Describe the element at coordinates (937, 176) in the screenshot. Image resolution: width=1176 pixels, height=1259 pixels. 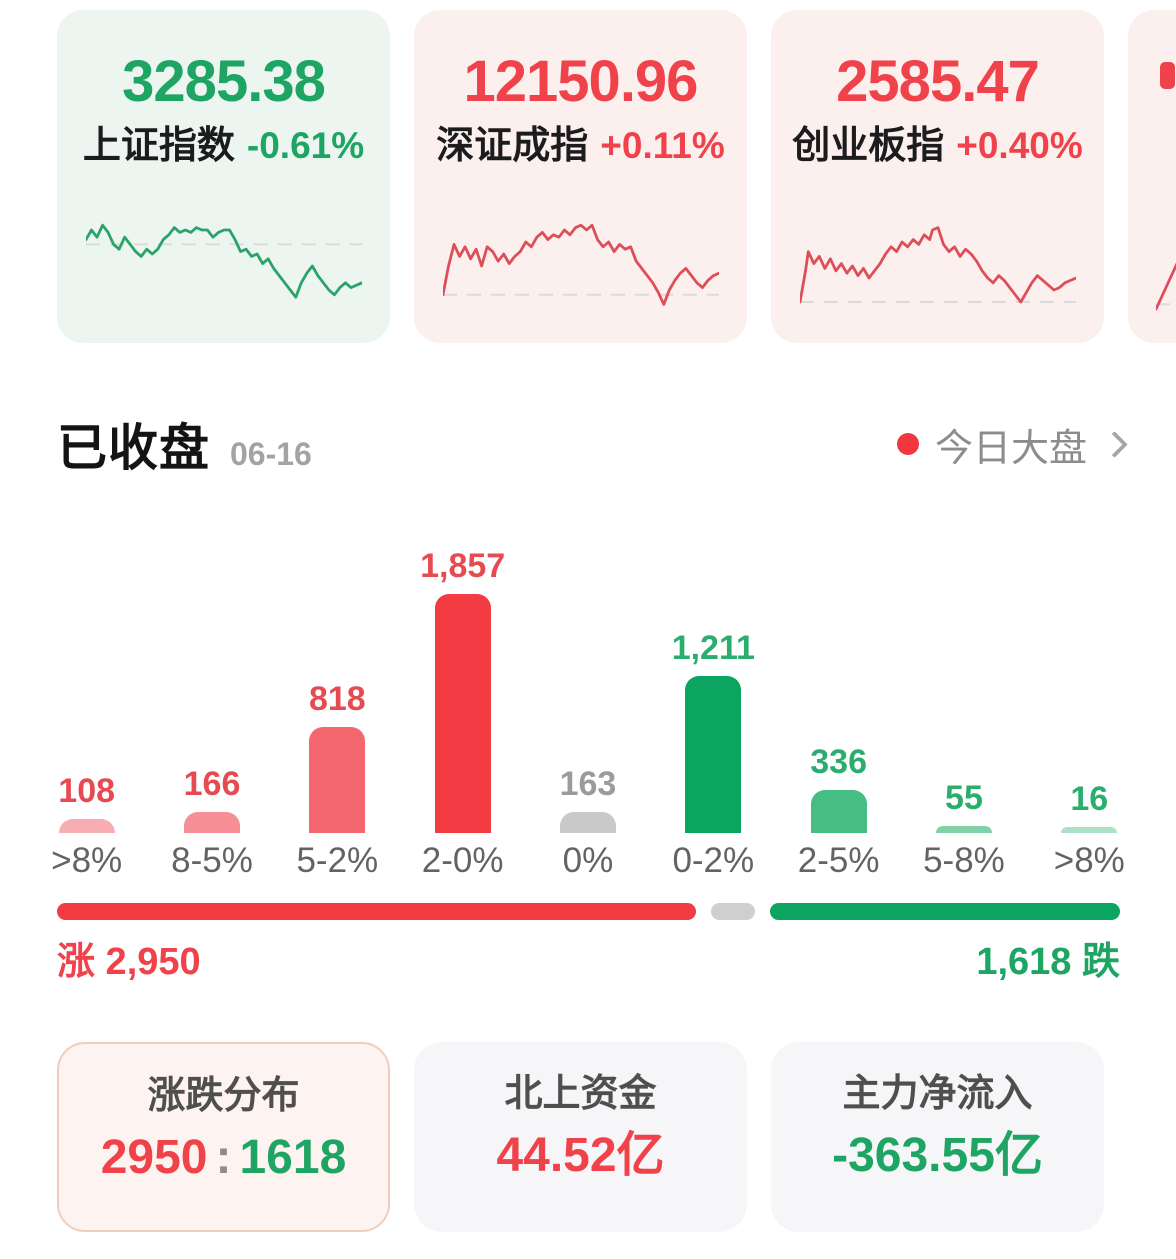
I see `index-card-chinext: 2585.47 创业板指 +0.40%` at that location.